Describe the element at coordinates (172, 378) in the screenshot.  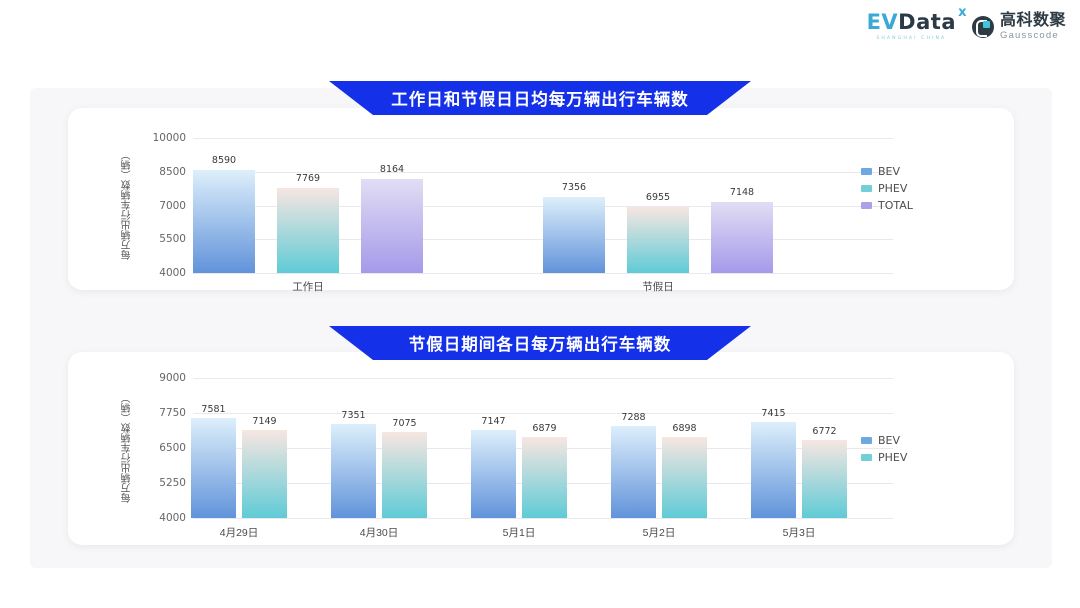
I see `y-axis-tick-label: 9000` at that location.